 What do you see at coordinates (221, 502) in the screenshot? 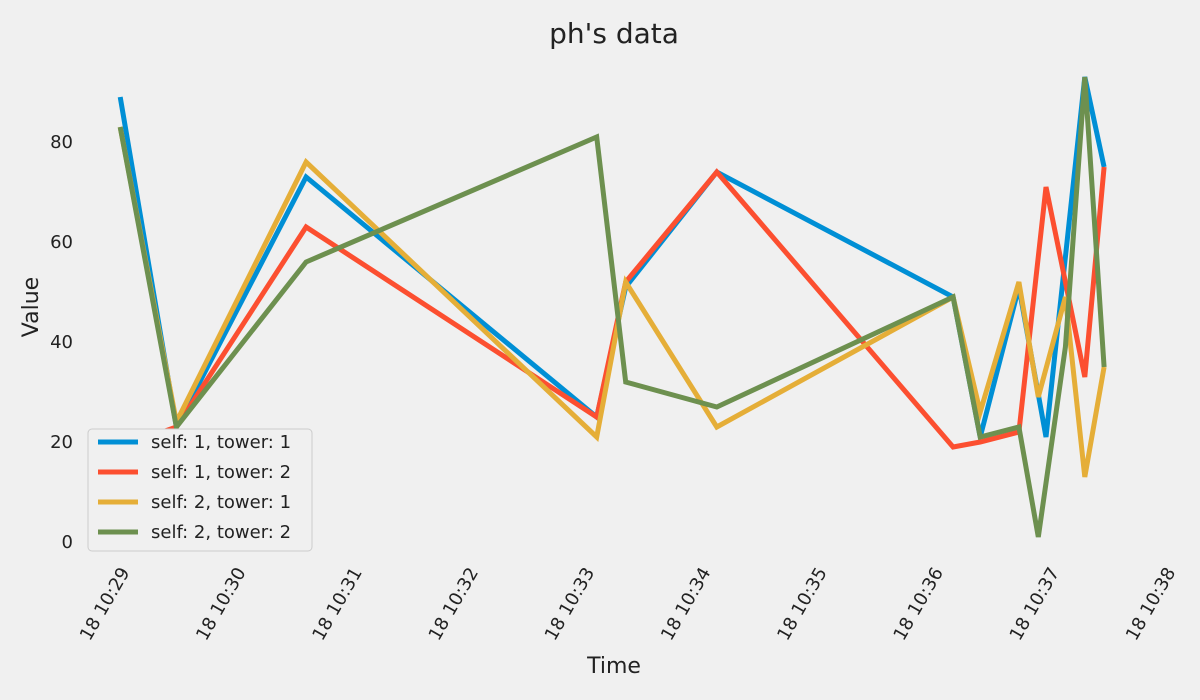
I see `legend-label: self: 2, tower: 1` at bounding box center [221, 502].